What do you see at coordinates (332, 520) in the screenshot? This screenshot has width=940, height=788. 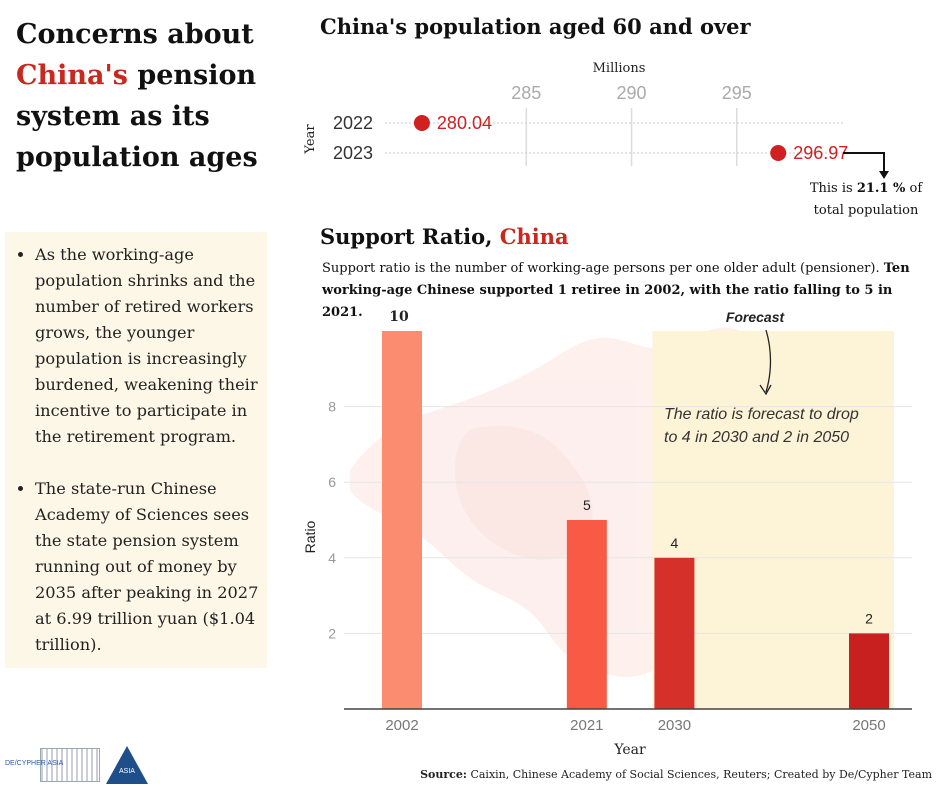 I see `bar-y-tick-labels: 2 4 6 8` at bounding box center [332, 520].